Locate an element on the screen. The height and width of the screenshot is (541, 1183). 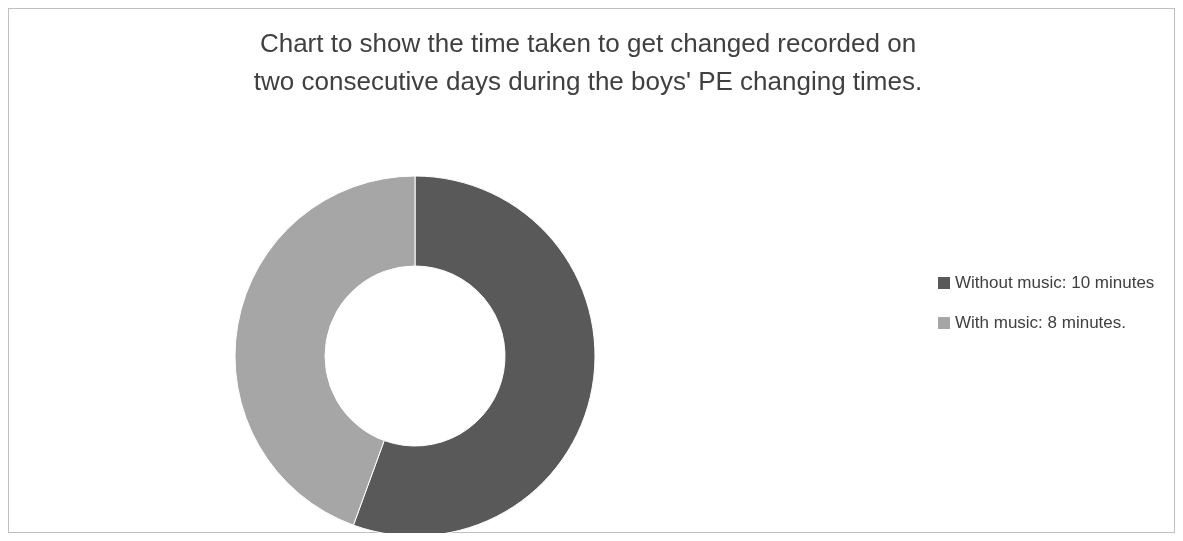
legend-label: Without music: 10 minutes is located at coordinates (1055, 282).